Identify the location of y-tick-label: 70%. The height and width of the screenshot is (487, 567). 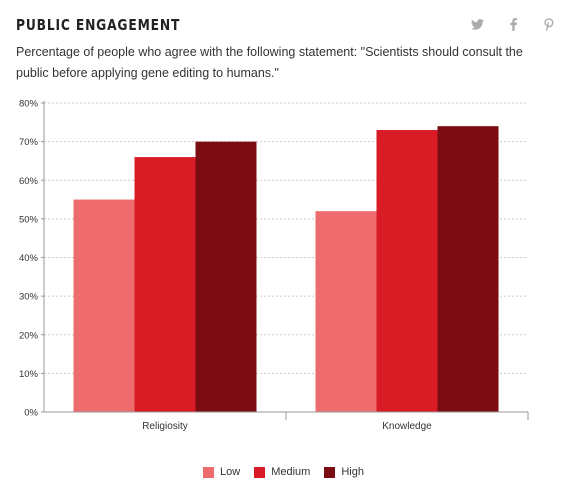
(29, 142).